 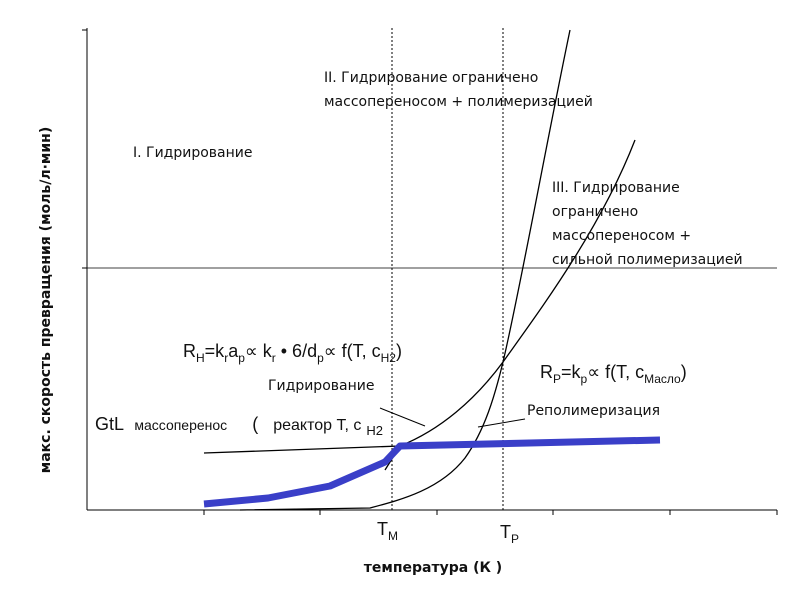 What do you see at coordinates (317, 425) in the screenshot?
I see `text: реактор T, c` at bounding box center [317, 425].